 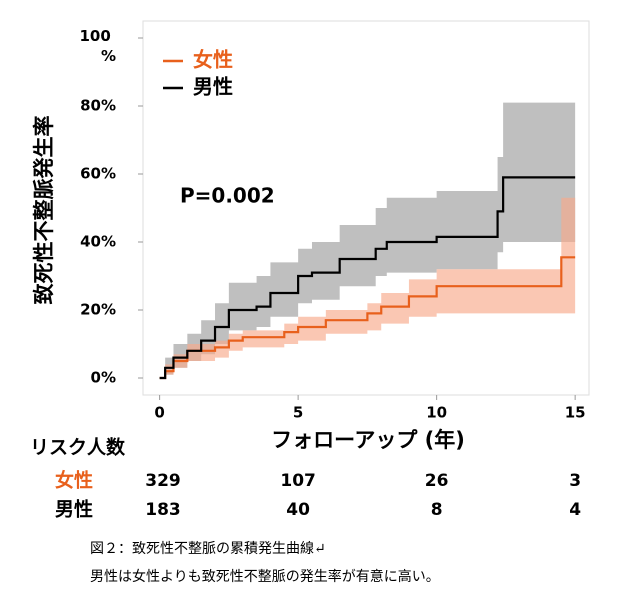 I want to click on risk-count: 8, so click(x=437, y=510).